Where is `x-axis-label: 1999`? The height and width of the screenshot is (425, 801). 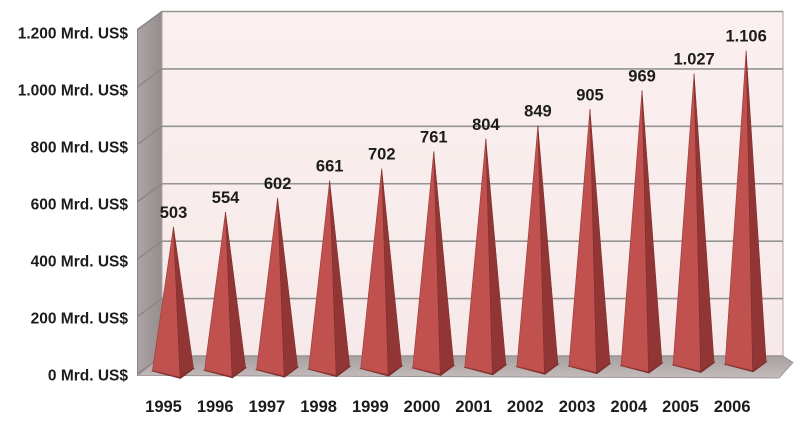 x-axis-label: 1999 is located at coordinates (370, 407).